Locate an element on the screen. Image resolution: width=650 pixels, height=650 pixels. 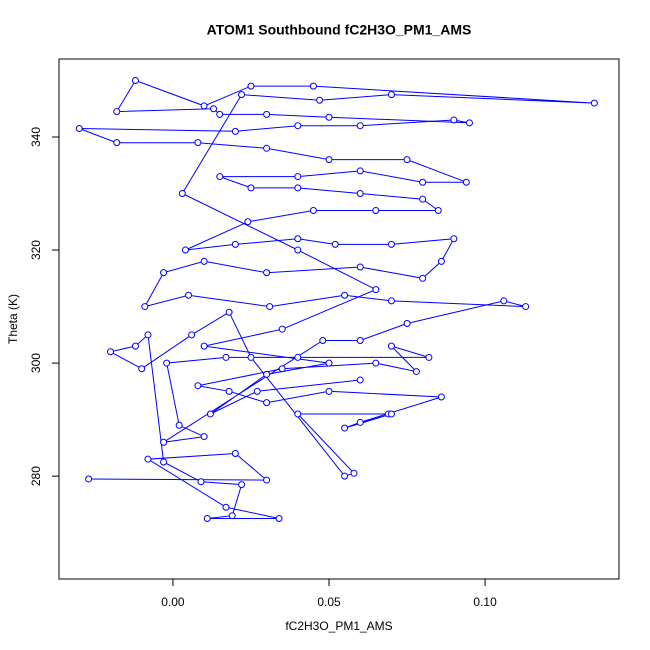
chart-title: ATOM1 Southbound fC2H3O_PM1_AMS is located at coordinates (339, 30).